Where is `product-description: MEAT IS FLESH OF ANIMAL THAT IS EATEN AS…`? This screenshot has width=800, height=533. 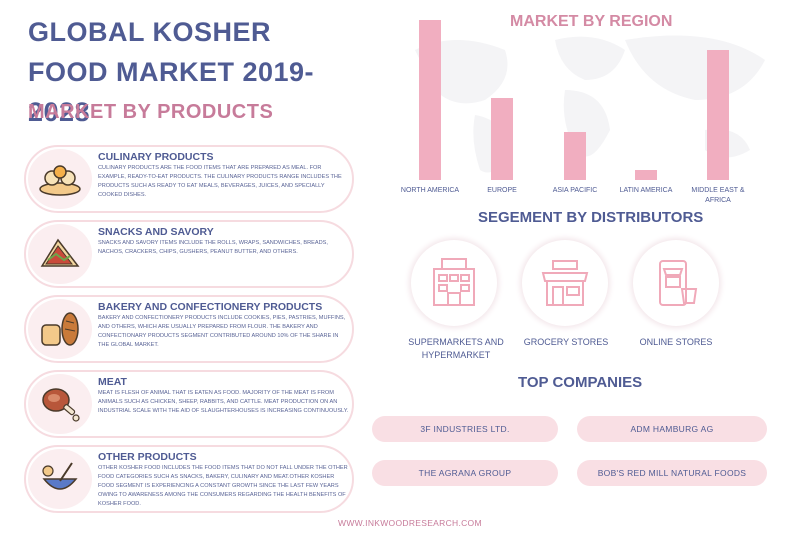
product-description: MEAT IS FLESH OF ANIMAL THAT IS EATEN AS… is located at coordinates (223, 402).